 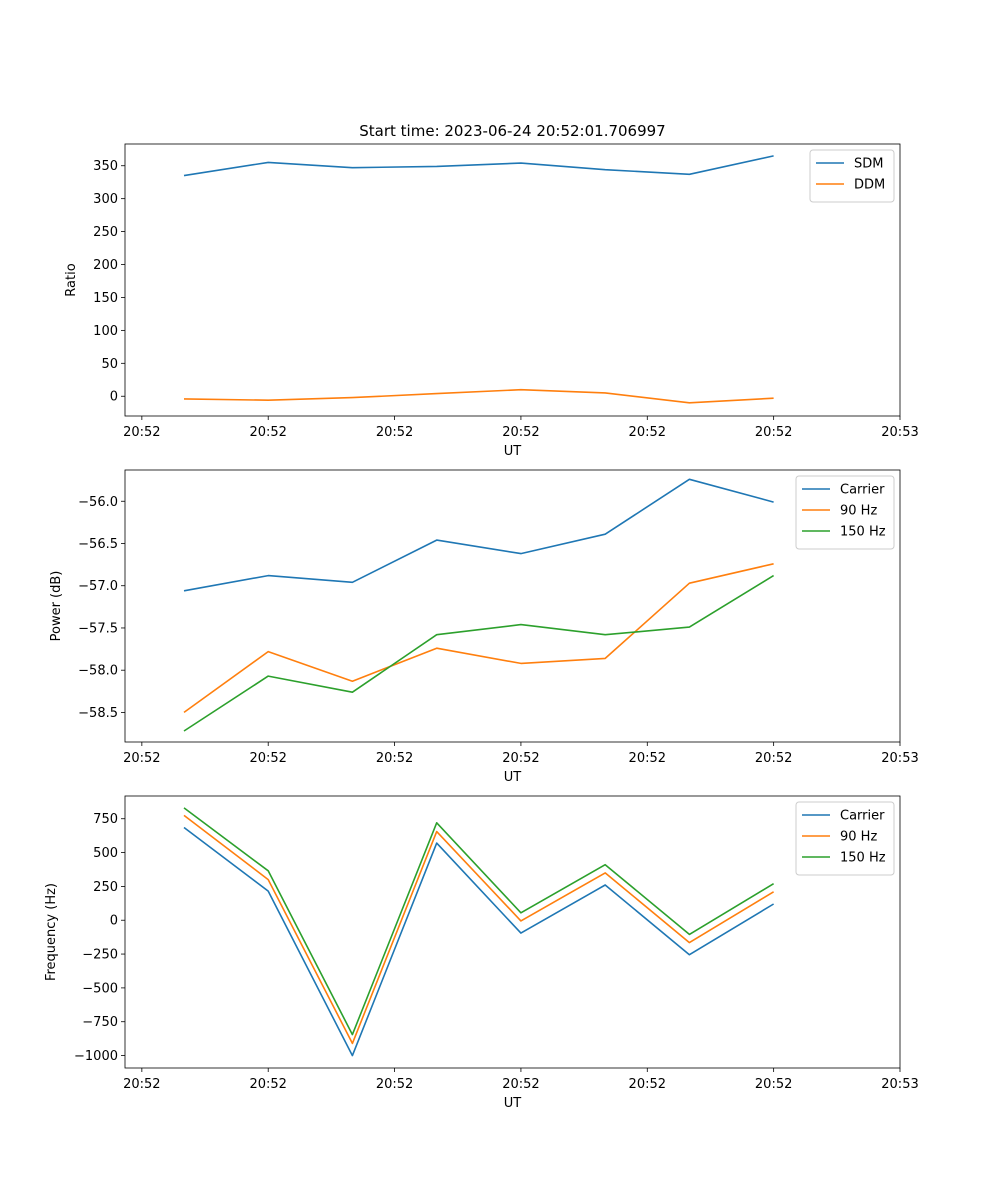 I want to click on y-tick-label: 750, so click(x=105, y=819).